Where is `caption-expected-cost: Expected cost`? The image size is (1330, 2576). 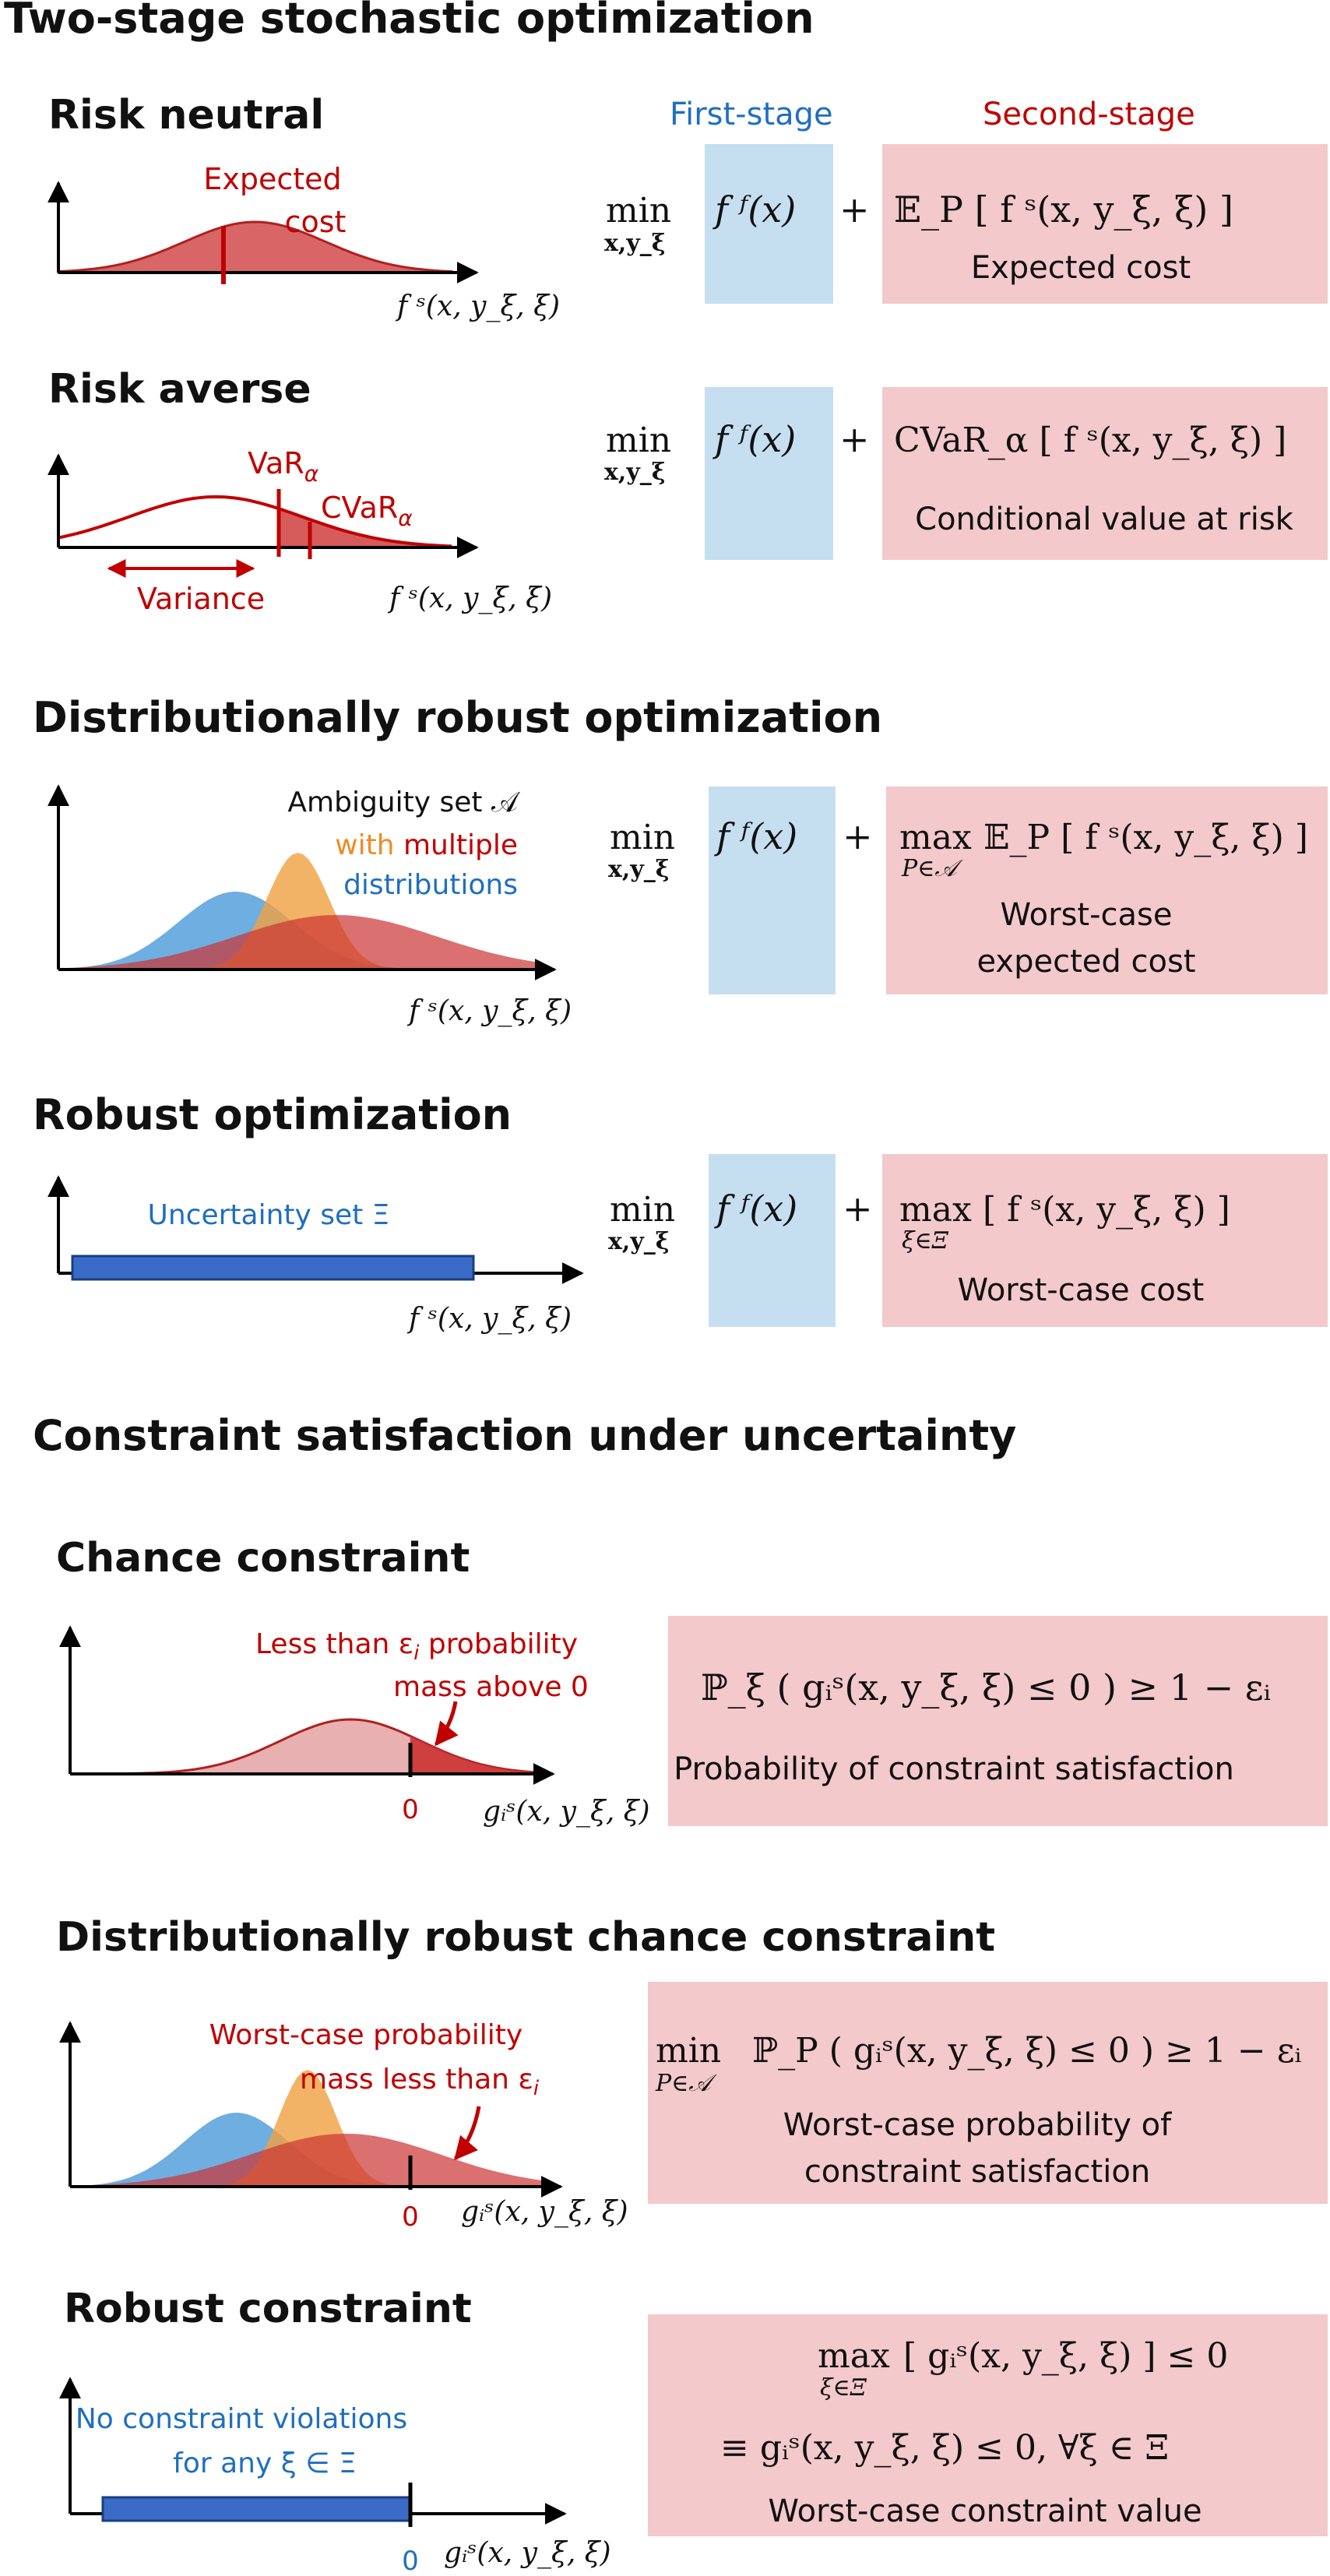 caption-expected-cost: Expected cost is located at coordinates (1081, 268).